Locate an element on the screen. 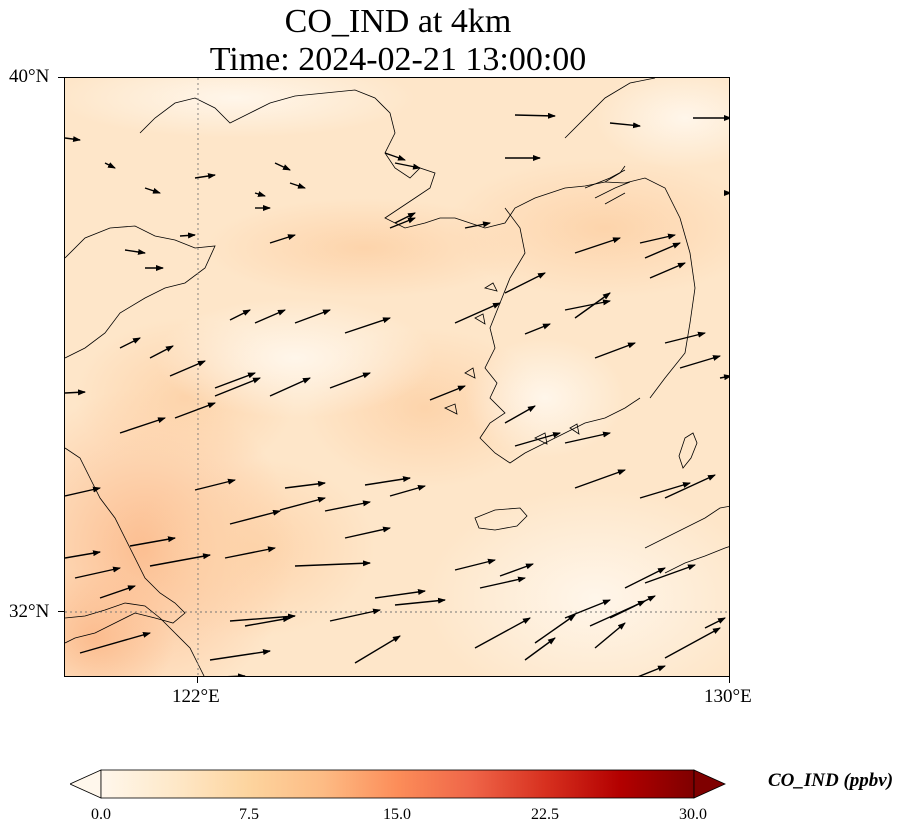 Image resolution: width=915 pixels, height=836 pixels. lon-label-130e: 130°E is located at coordinates (728, 696).